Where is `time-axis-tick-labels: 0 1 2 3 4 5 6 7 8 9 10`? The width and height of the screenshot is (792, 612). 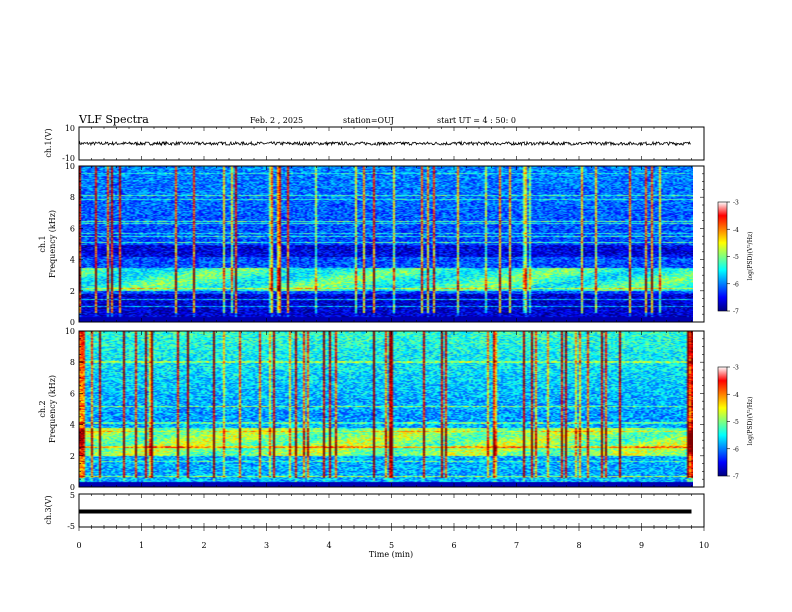 time-axis-tick-labels: 0 1 2 3 4 5 6 7 8 9 10 is located at coordinates (392, 545).